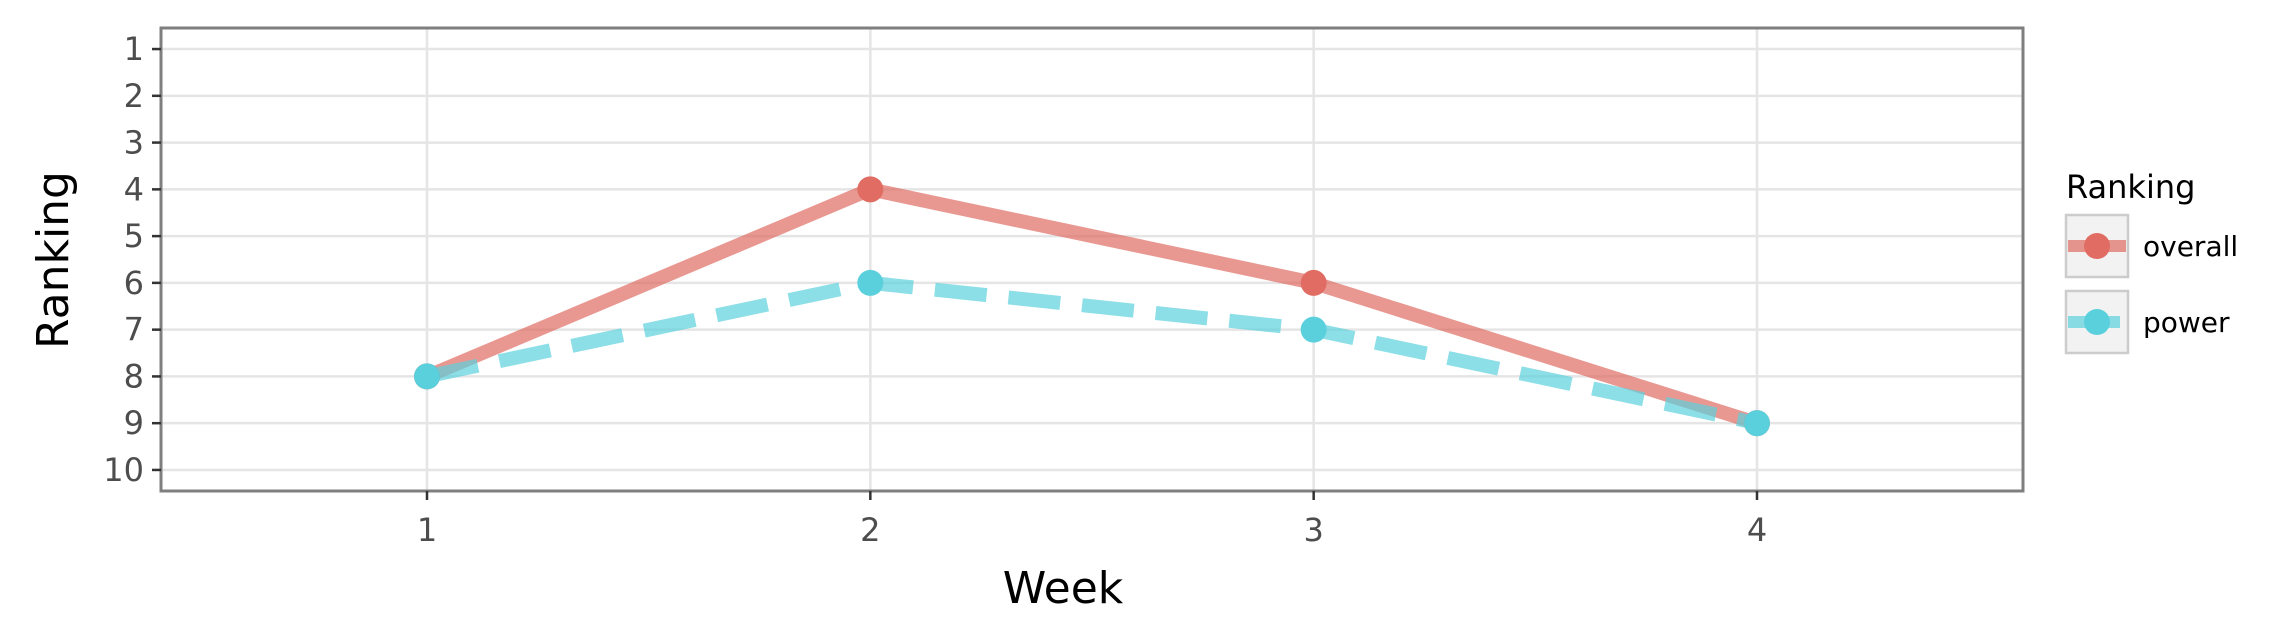  I want to click on y-tick-label-2: 2, so click(134, 96).